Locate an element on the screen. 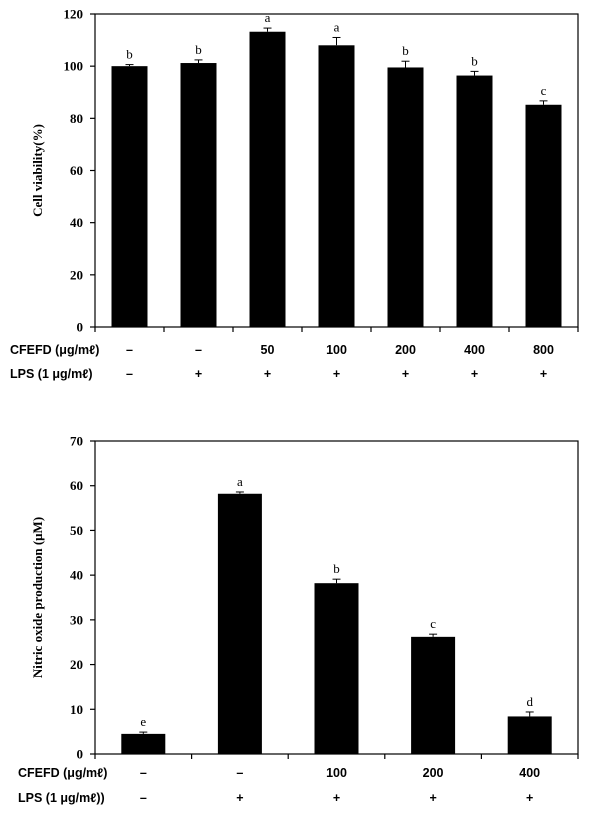  significance-letter: e is located at coordinates (143, 721).